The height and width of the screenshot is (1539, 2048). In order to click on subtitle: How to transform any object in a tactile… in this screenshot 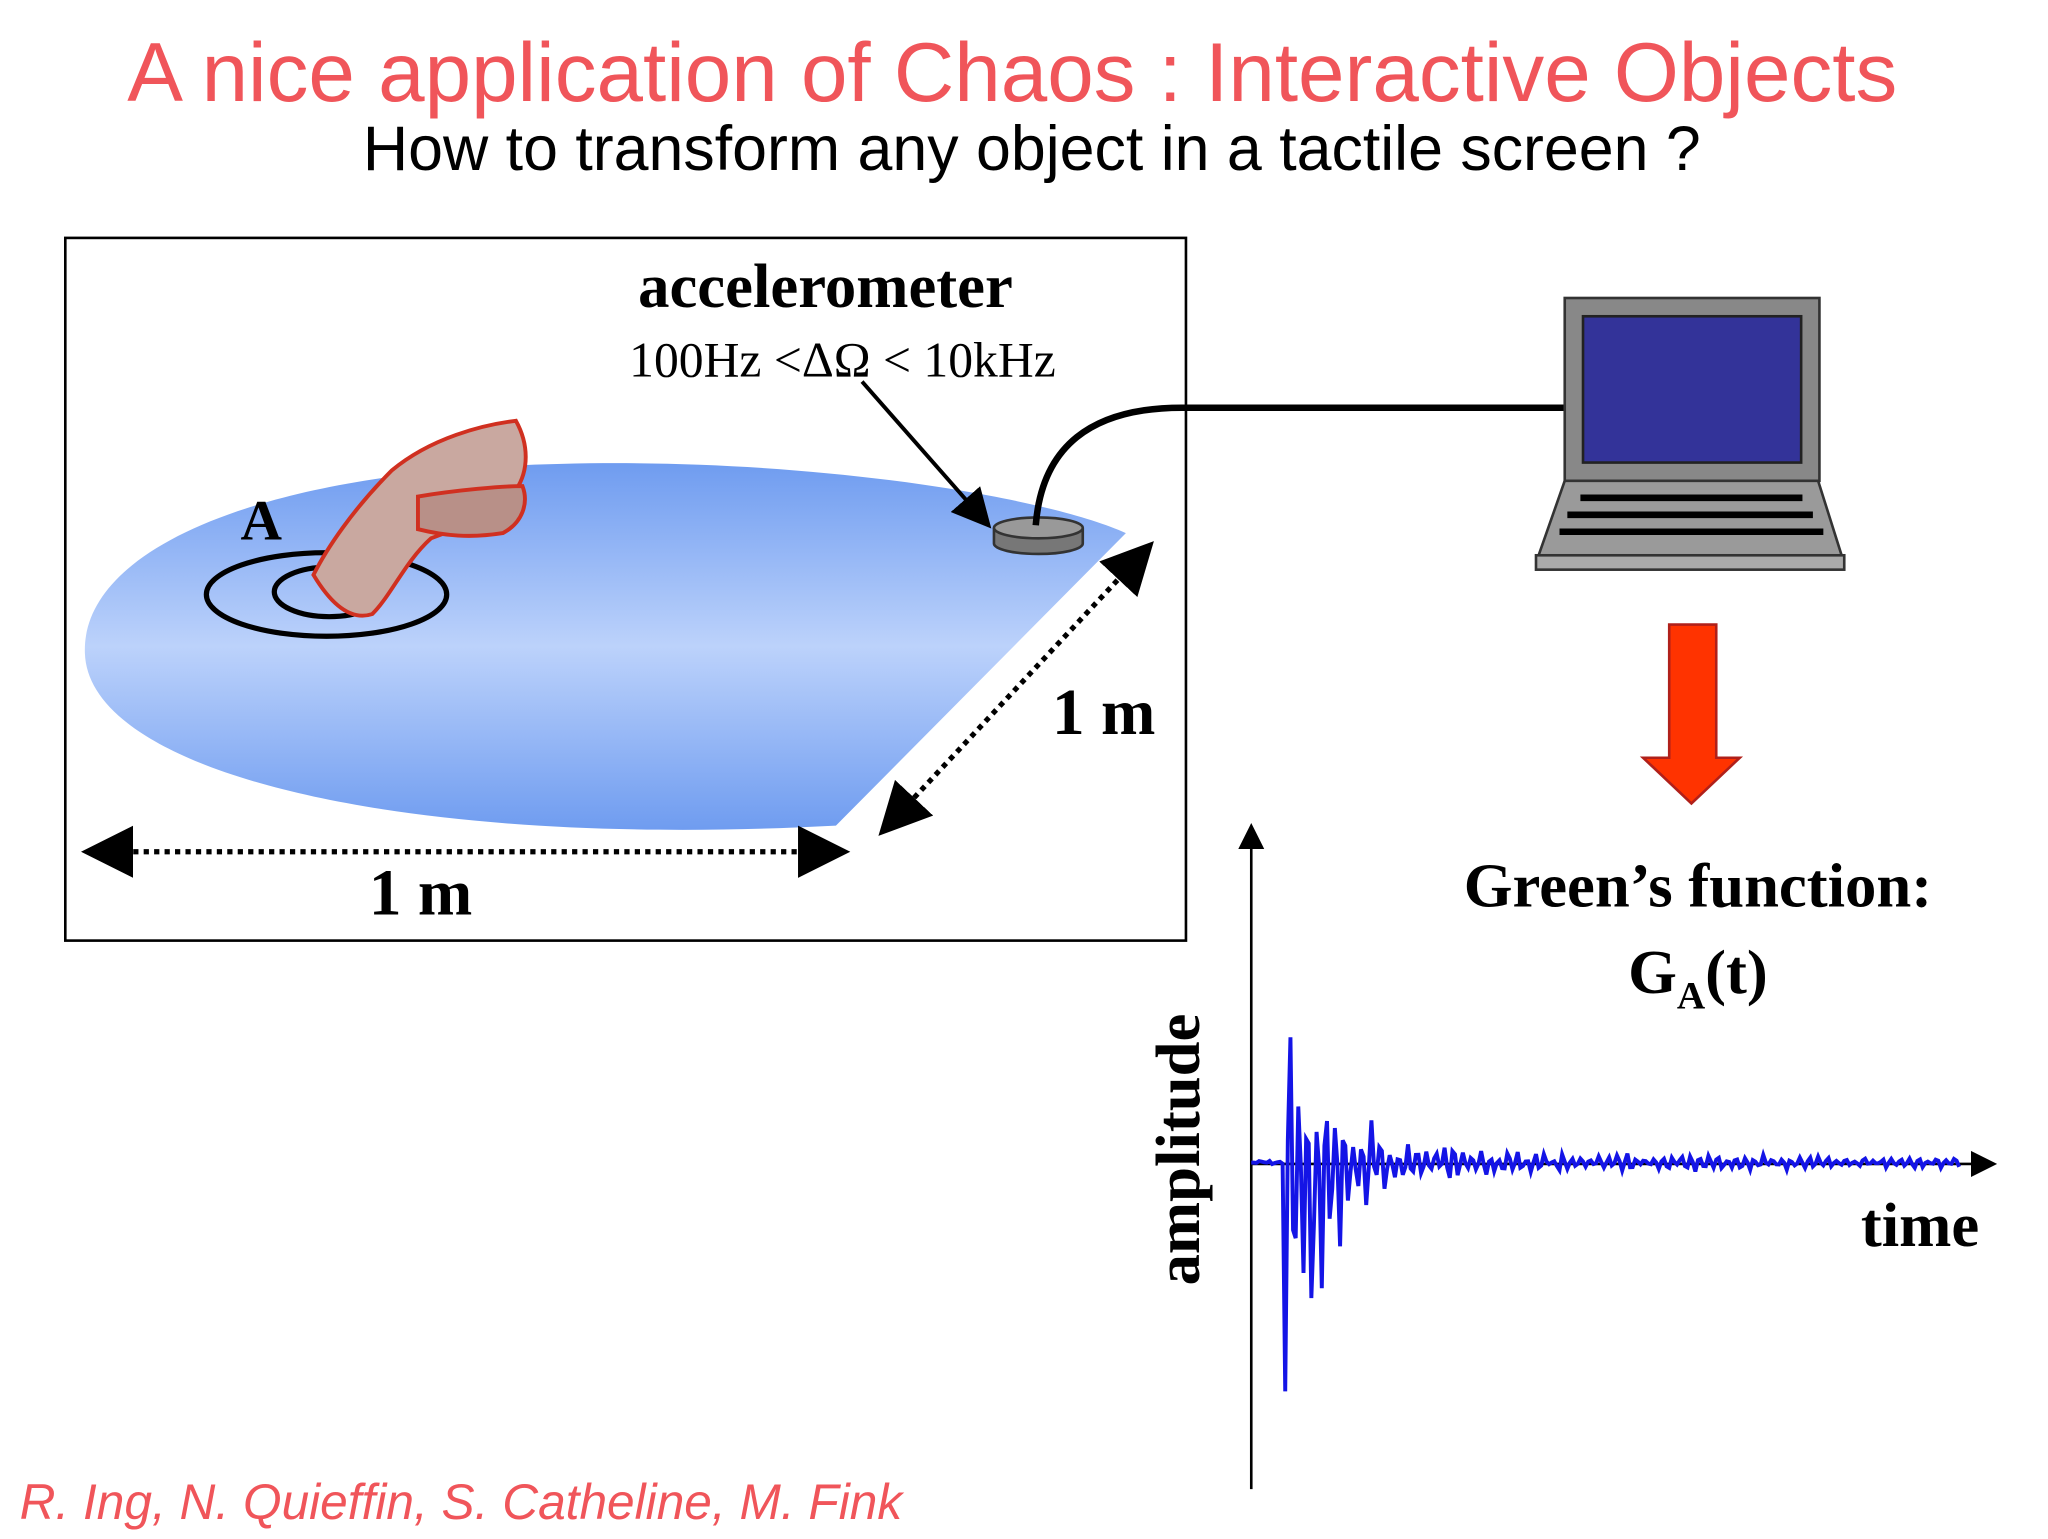, I will do `click(1032, 149)`.